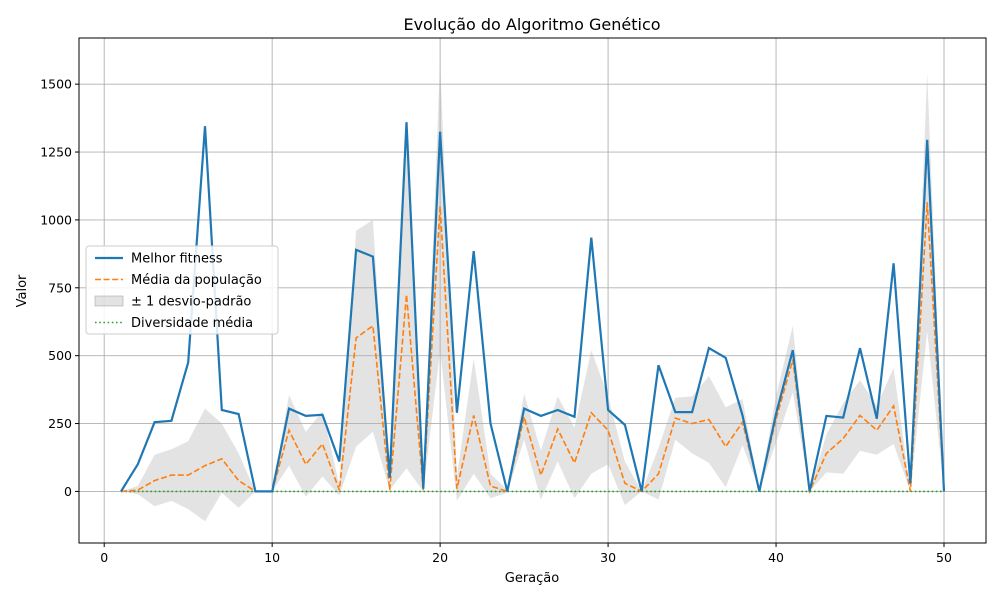  I want to click on y-tick-label: 750, so click(60, 287).